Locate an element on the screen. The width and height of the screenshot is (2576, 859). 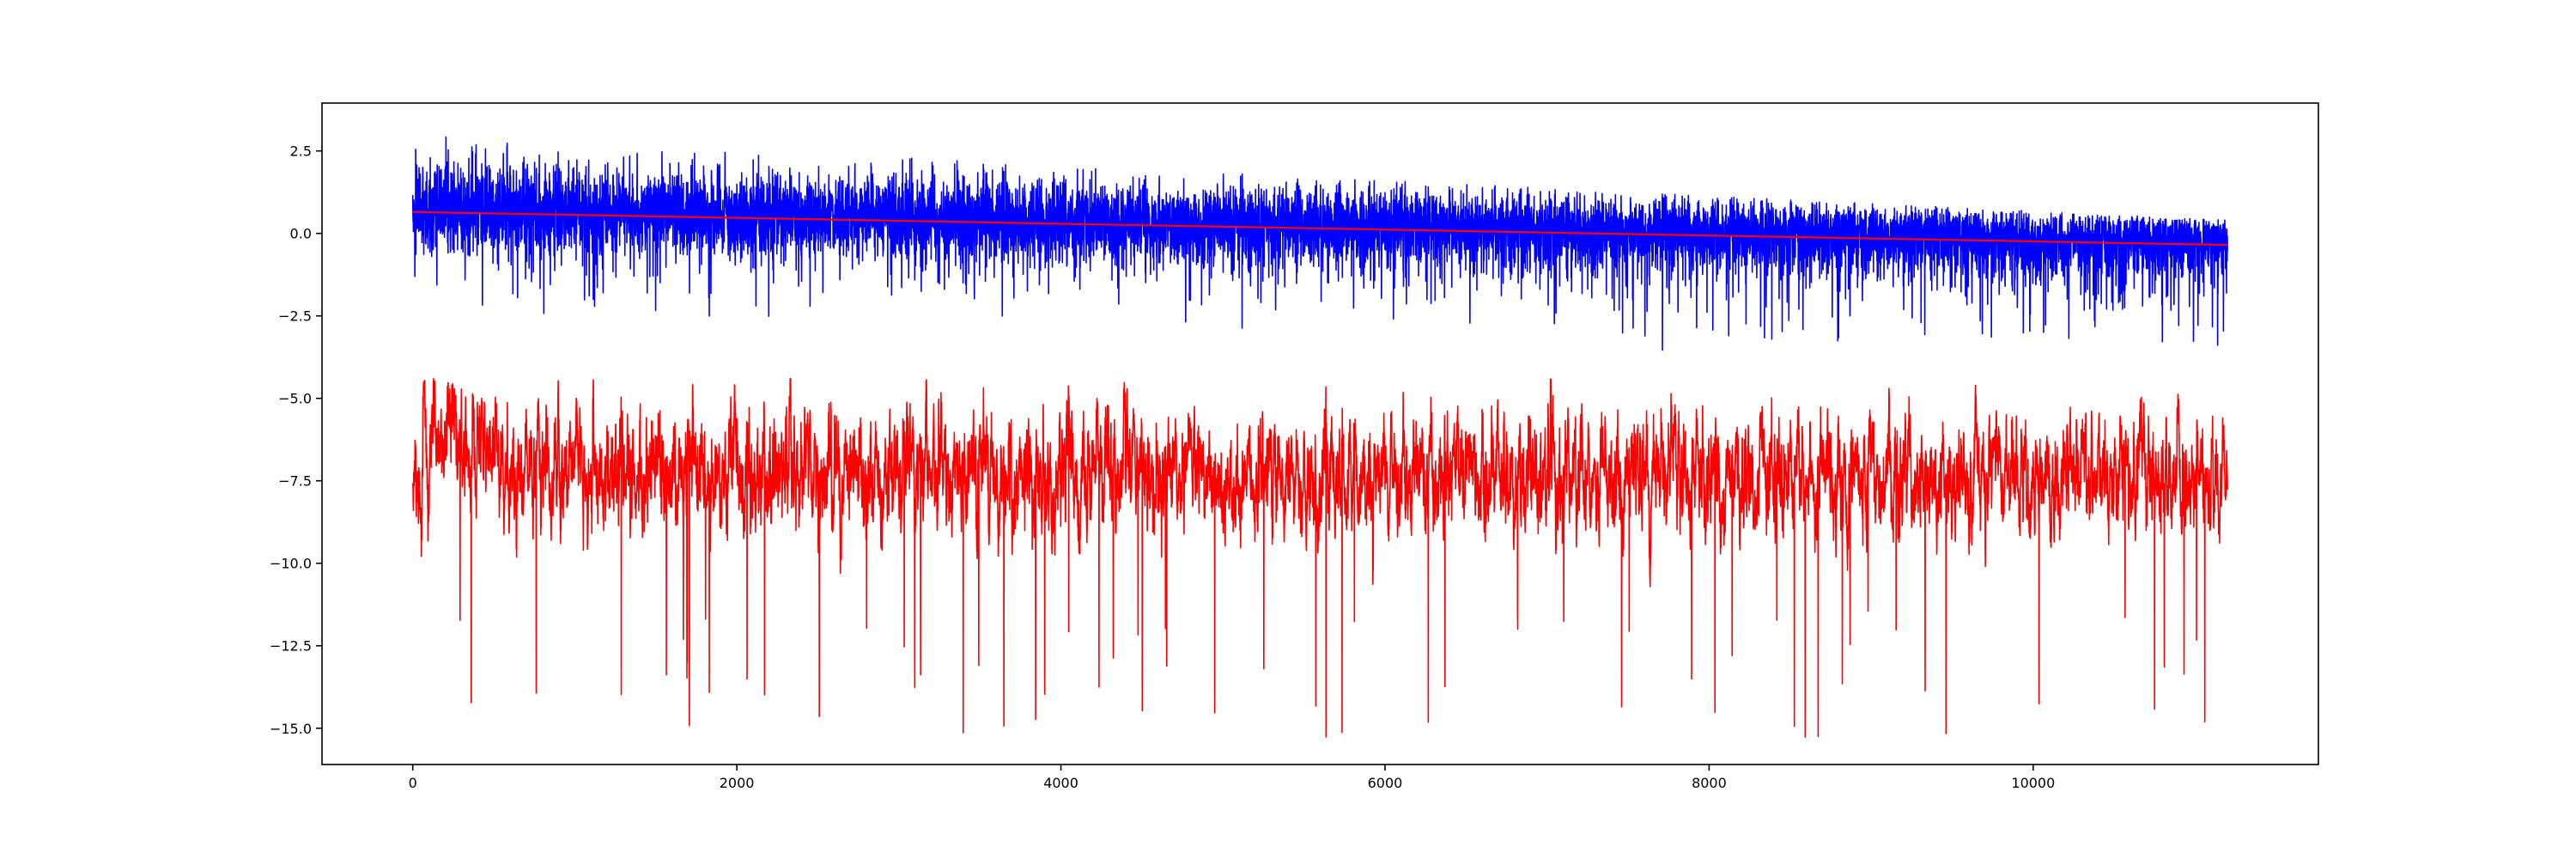
series-3-trend-line is located at coordinates (1320, 229).